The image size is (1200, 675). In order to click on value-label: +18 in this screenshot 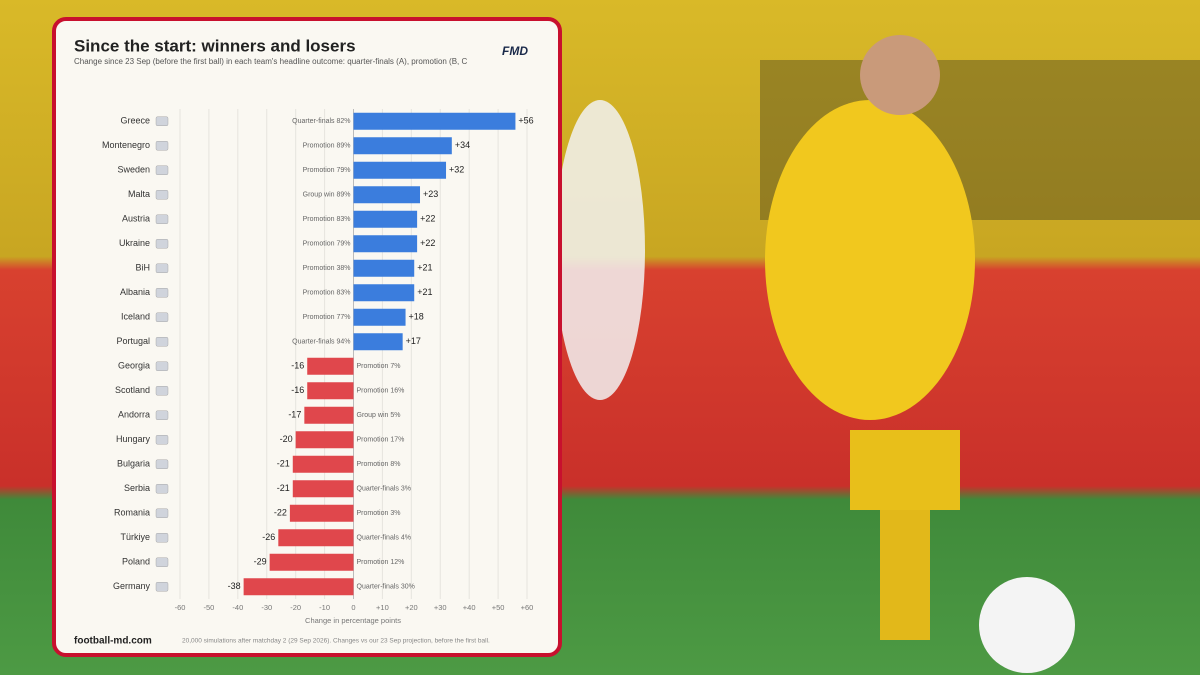, I will do `click(416, 317)`.